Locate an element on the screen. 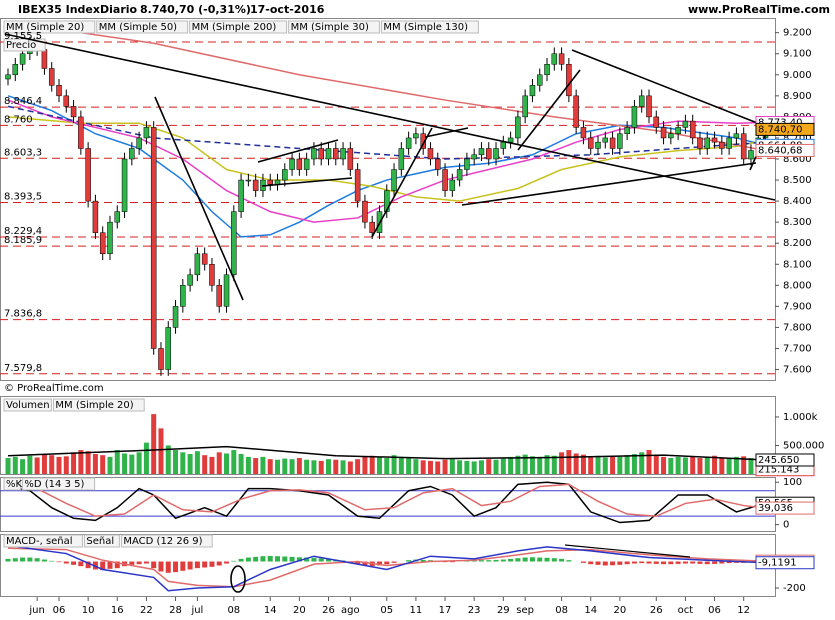 The height and width of the screenshot is (620, 835). y-tick-label: 8.300 is located at coordinates (797, 222).